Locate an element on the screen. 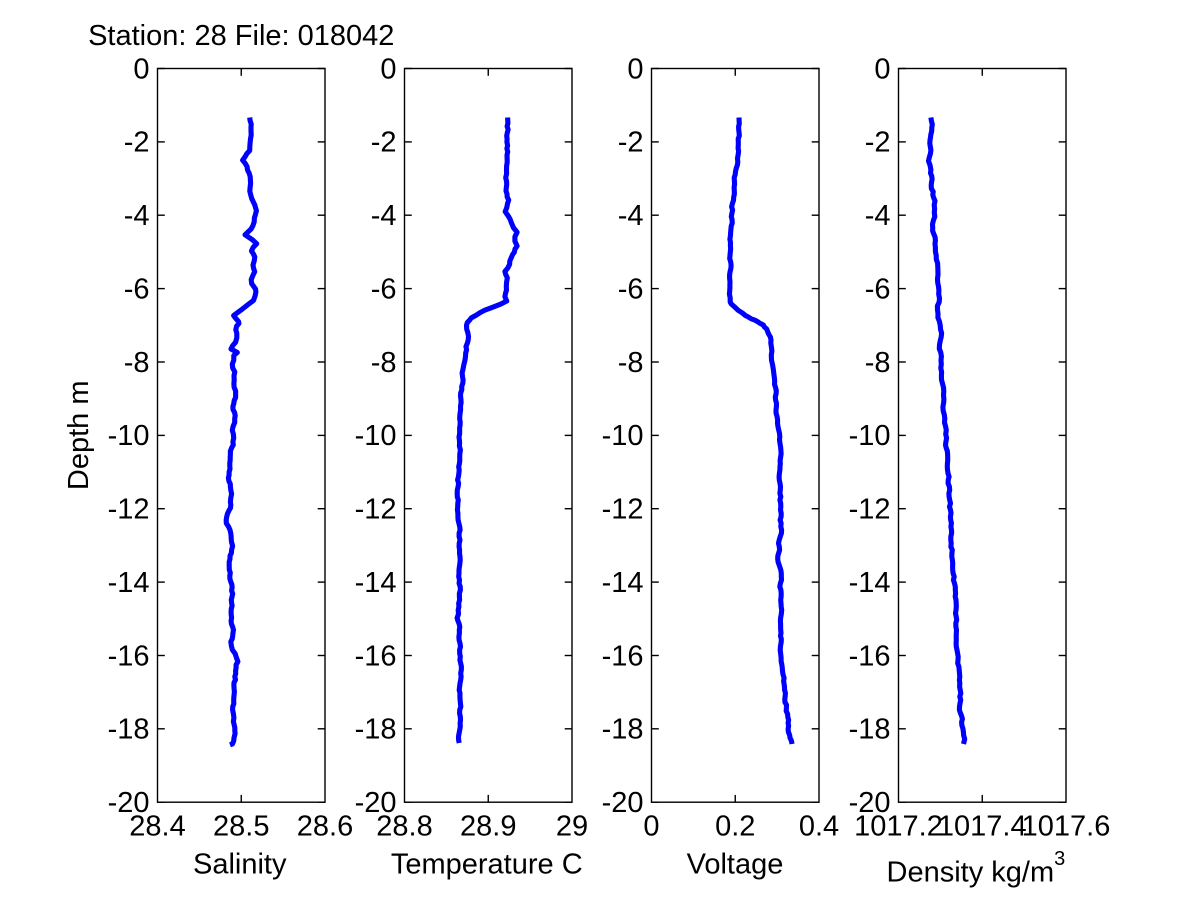  svg-text: 1017.6 is located at coordinates (1066, 827).